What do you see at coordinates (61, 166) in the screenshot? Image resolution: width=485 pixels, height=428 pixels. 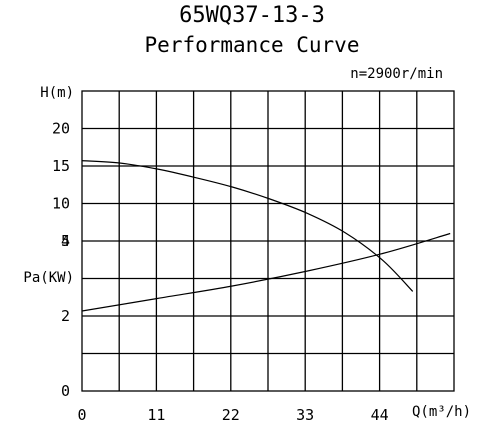 I see `head-tick-label: 15` at bounding box center [61, 166].